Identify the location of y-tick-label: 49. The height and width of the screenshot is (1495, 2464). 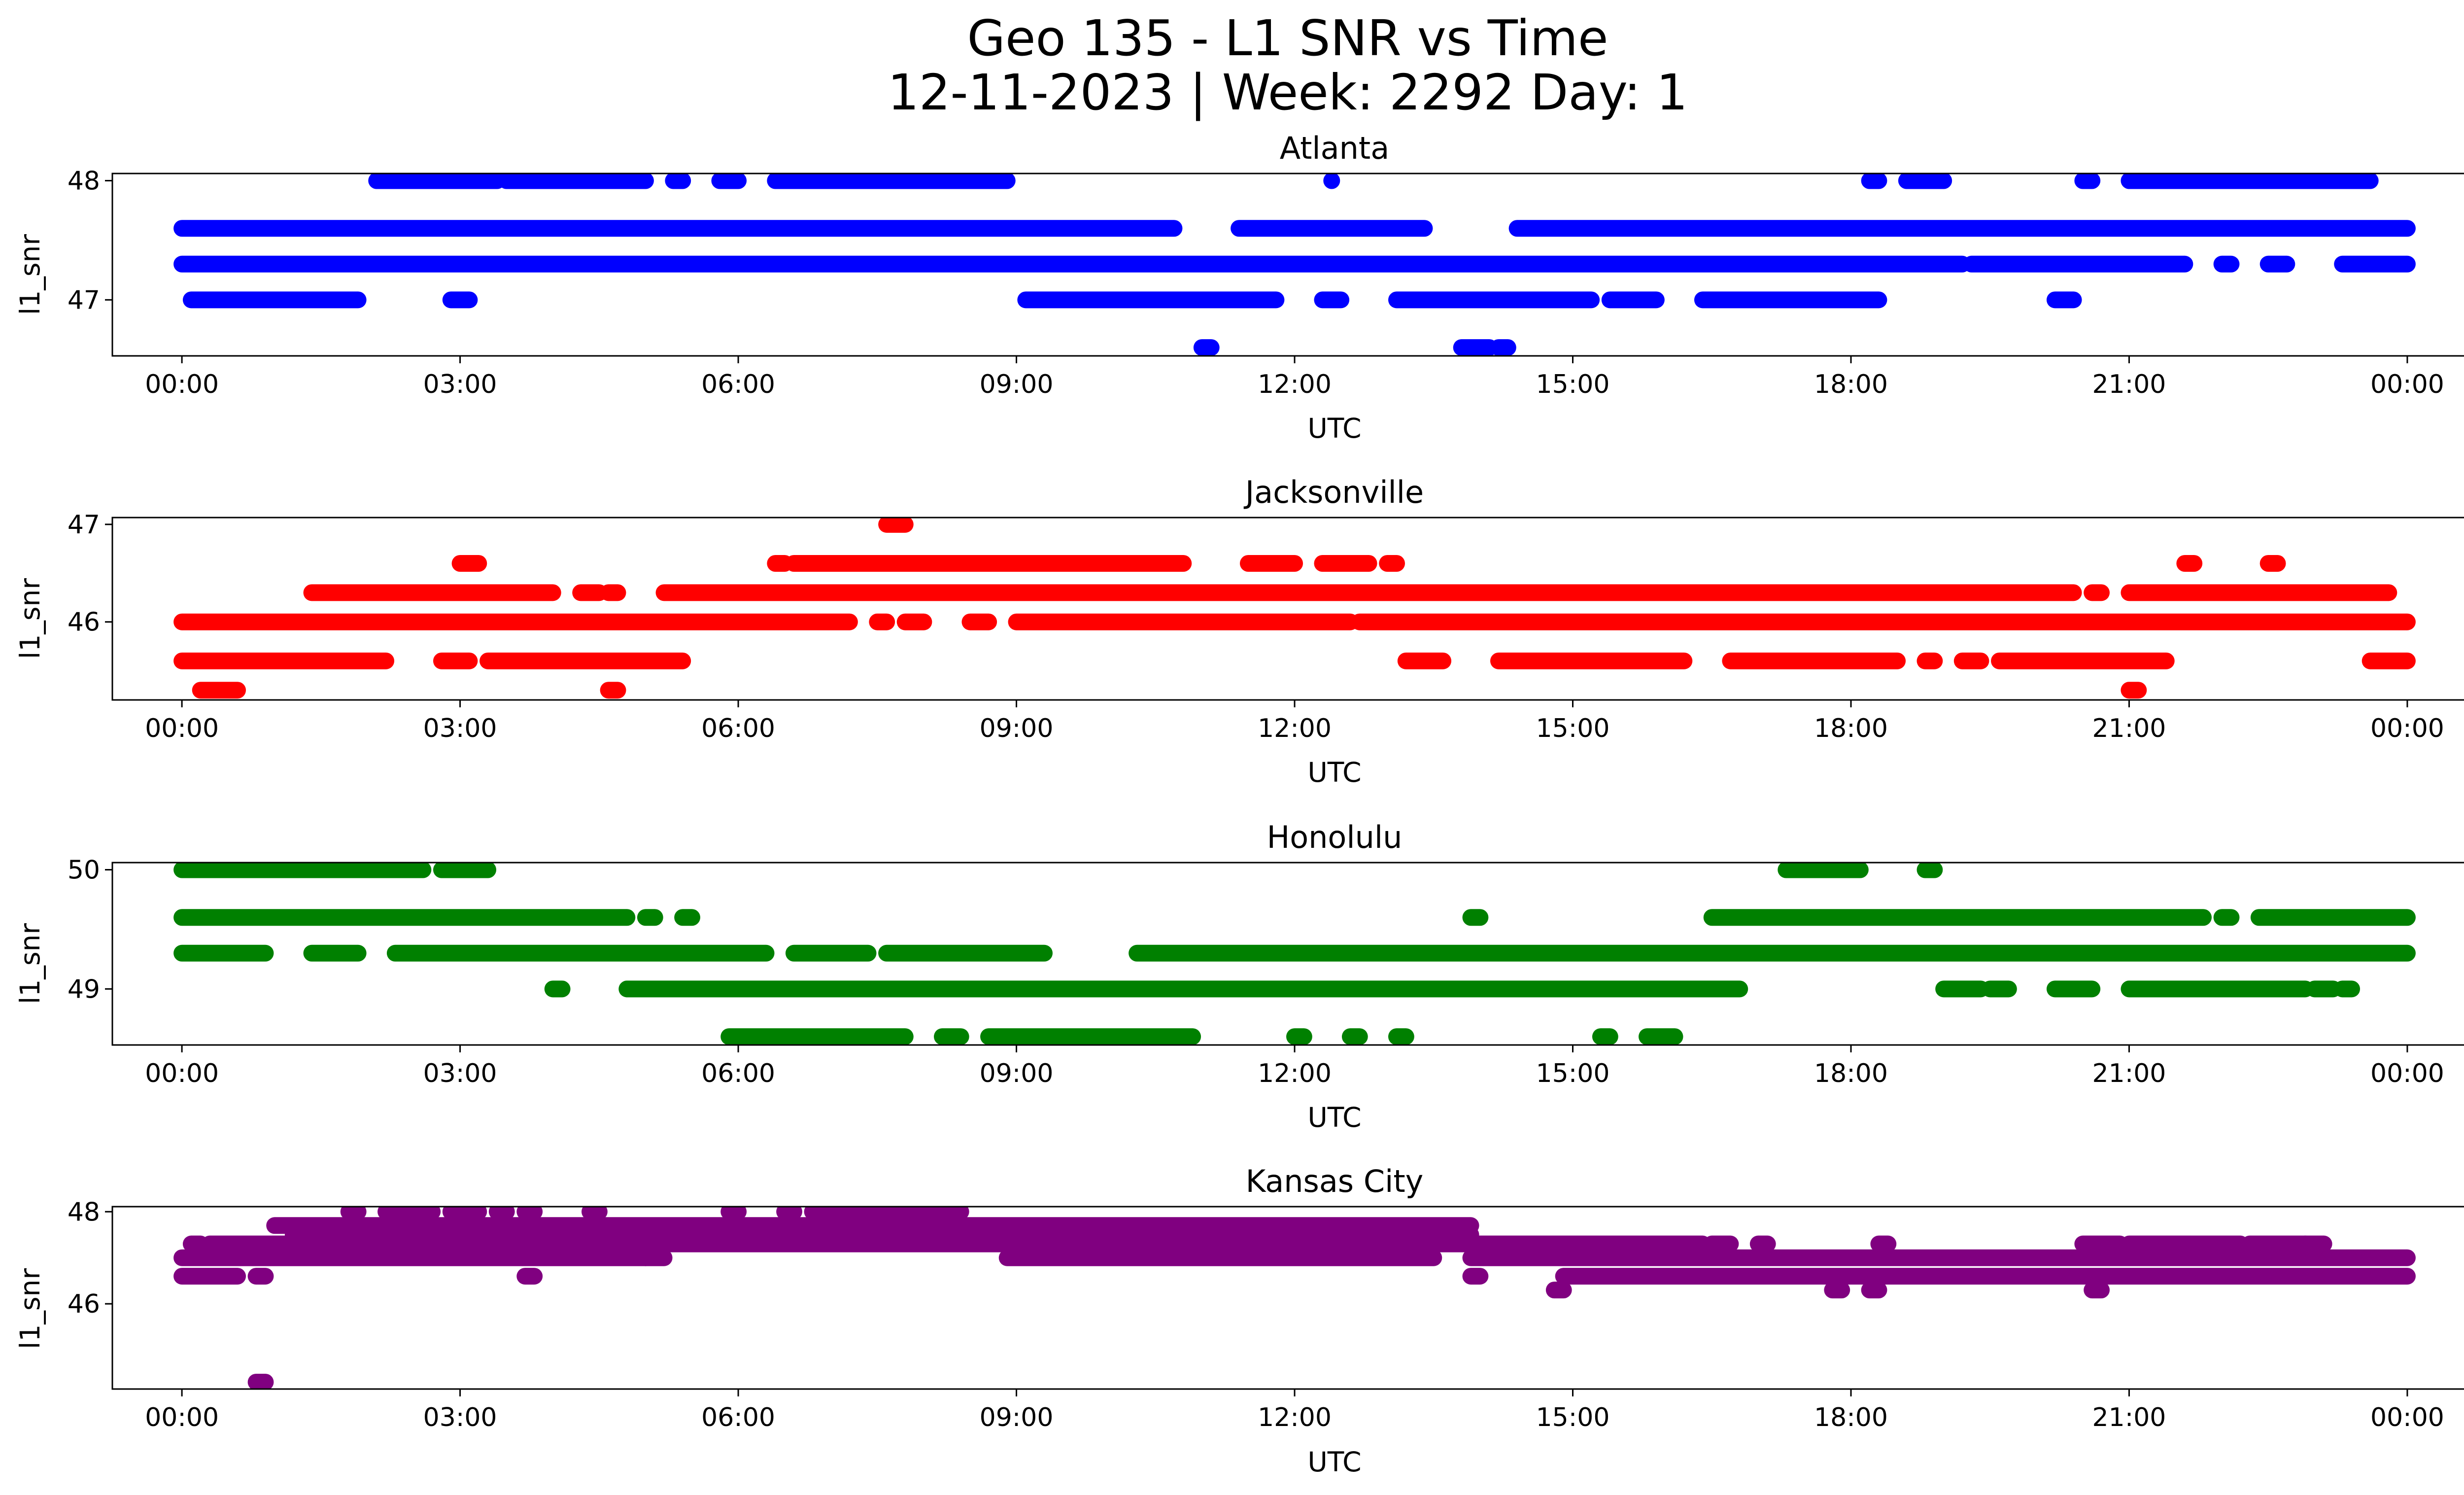
(84, 989).